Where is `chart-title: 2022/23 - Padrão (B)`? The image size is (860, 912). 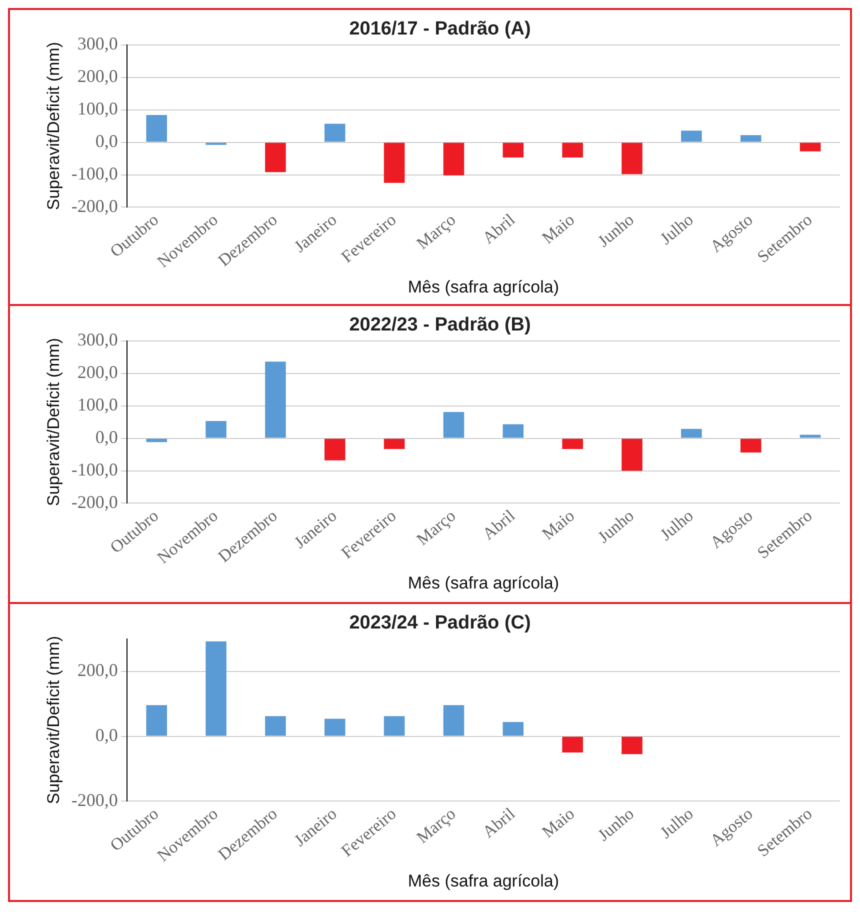 chart-title: 2022/23 - Padrão (B) is located at coordinates (440, 325).